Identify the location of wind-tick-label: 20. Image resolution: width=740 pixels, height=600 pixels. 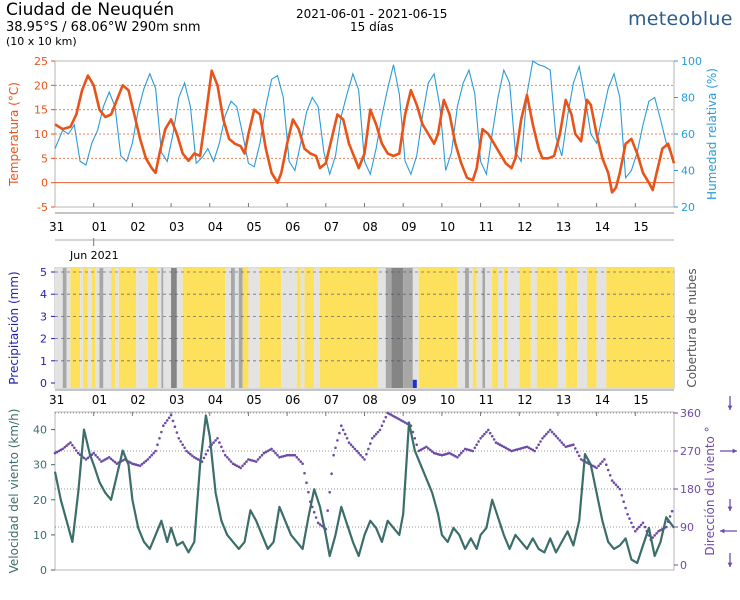
(40, 500).